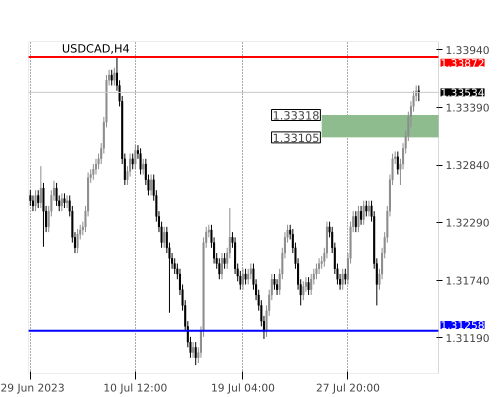 Image resolution: width=500 pixels, height=397 pixels. I want to click on y-tick-label: 1.33390, so click(468, 107).